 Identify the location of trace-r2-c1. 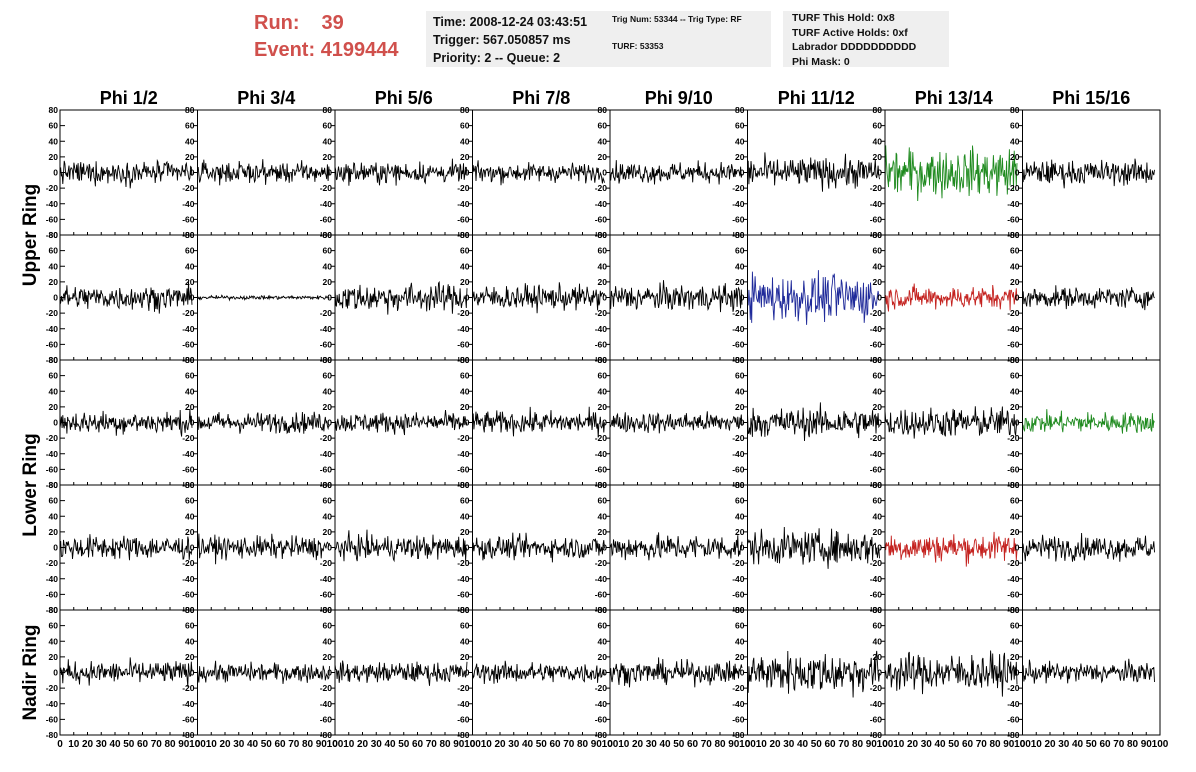
(126, 297).